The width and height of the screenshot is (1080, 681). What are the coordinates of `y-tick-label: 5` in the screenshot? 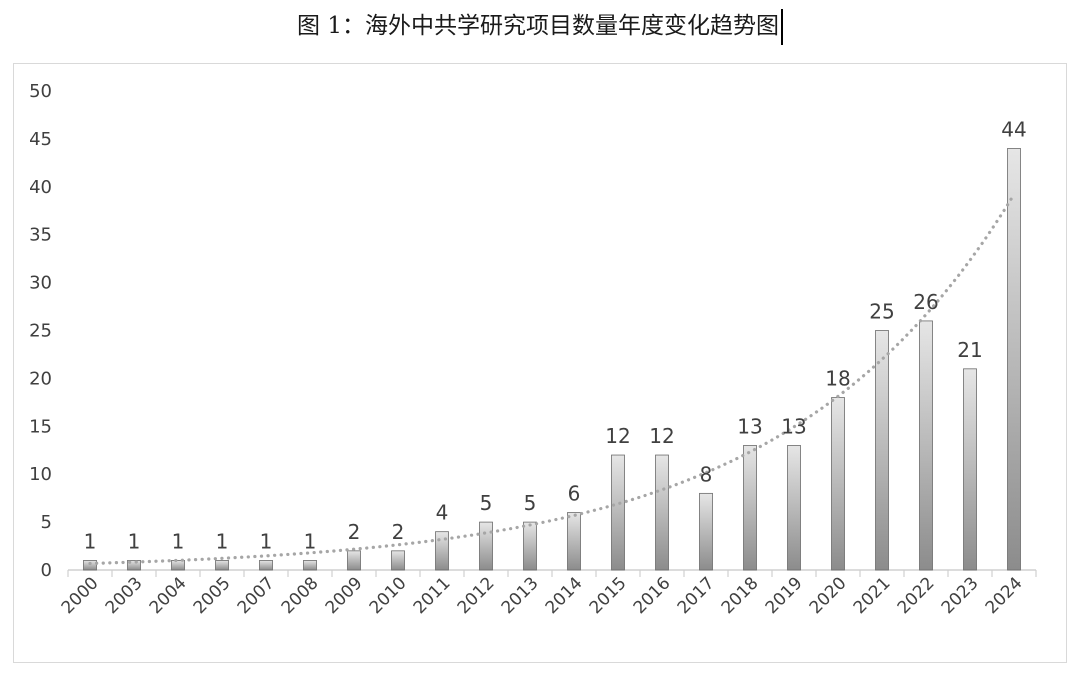 It's located at (46, 522).